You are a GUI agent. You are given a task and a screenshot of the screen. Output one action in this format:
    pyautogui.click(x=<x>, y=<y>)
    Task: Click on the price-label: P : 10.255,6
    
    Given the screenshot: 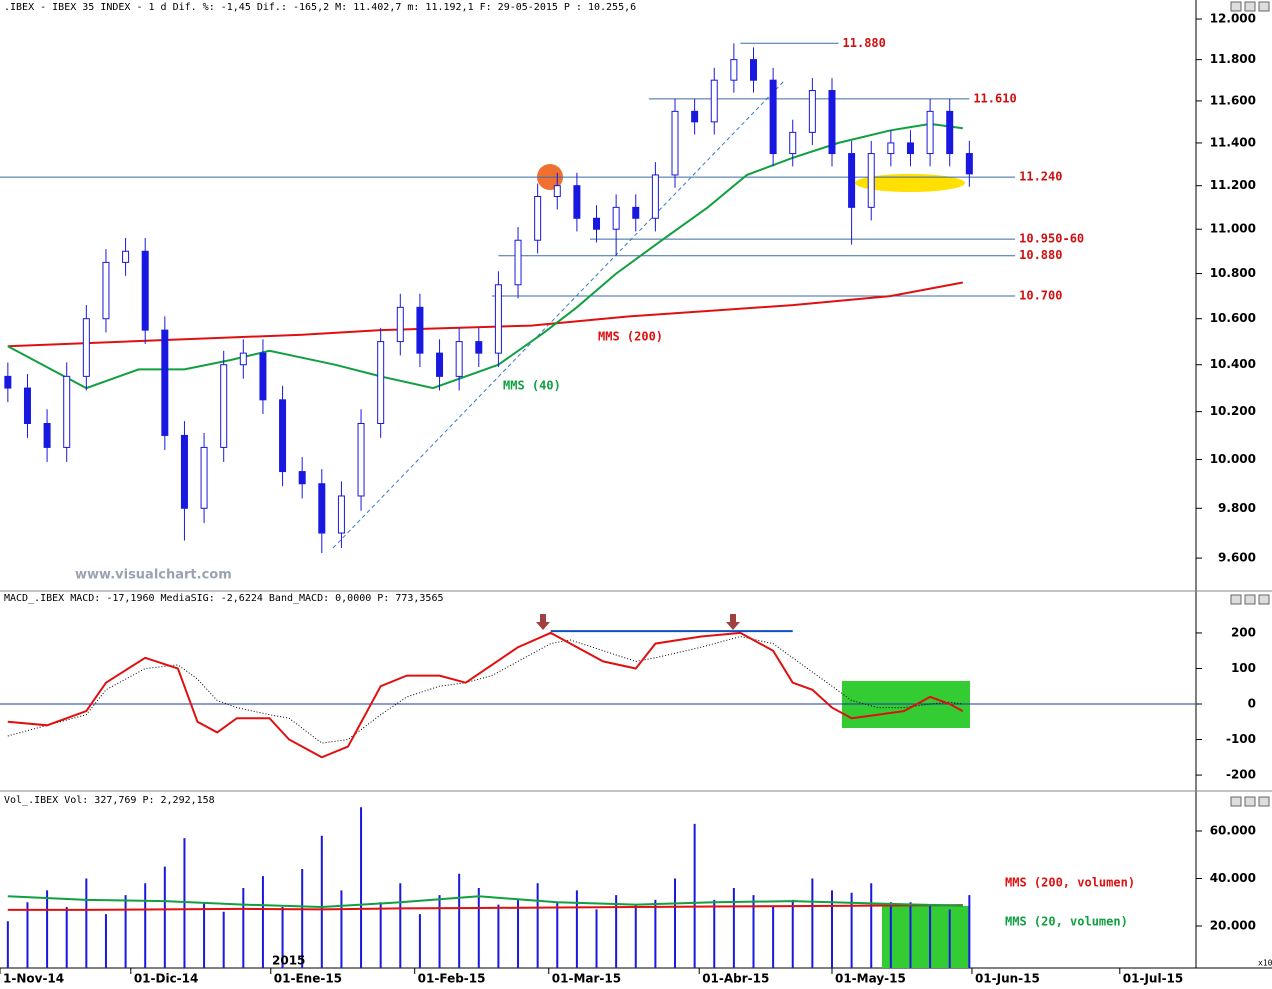 What is the action you would take?
    pyautogui.click(x=600, y=7)
    